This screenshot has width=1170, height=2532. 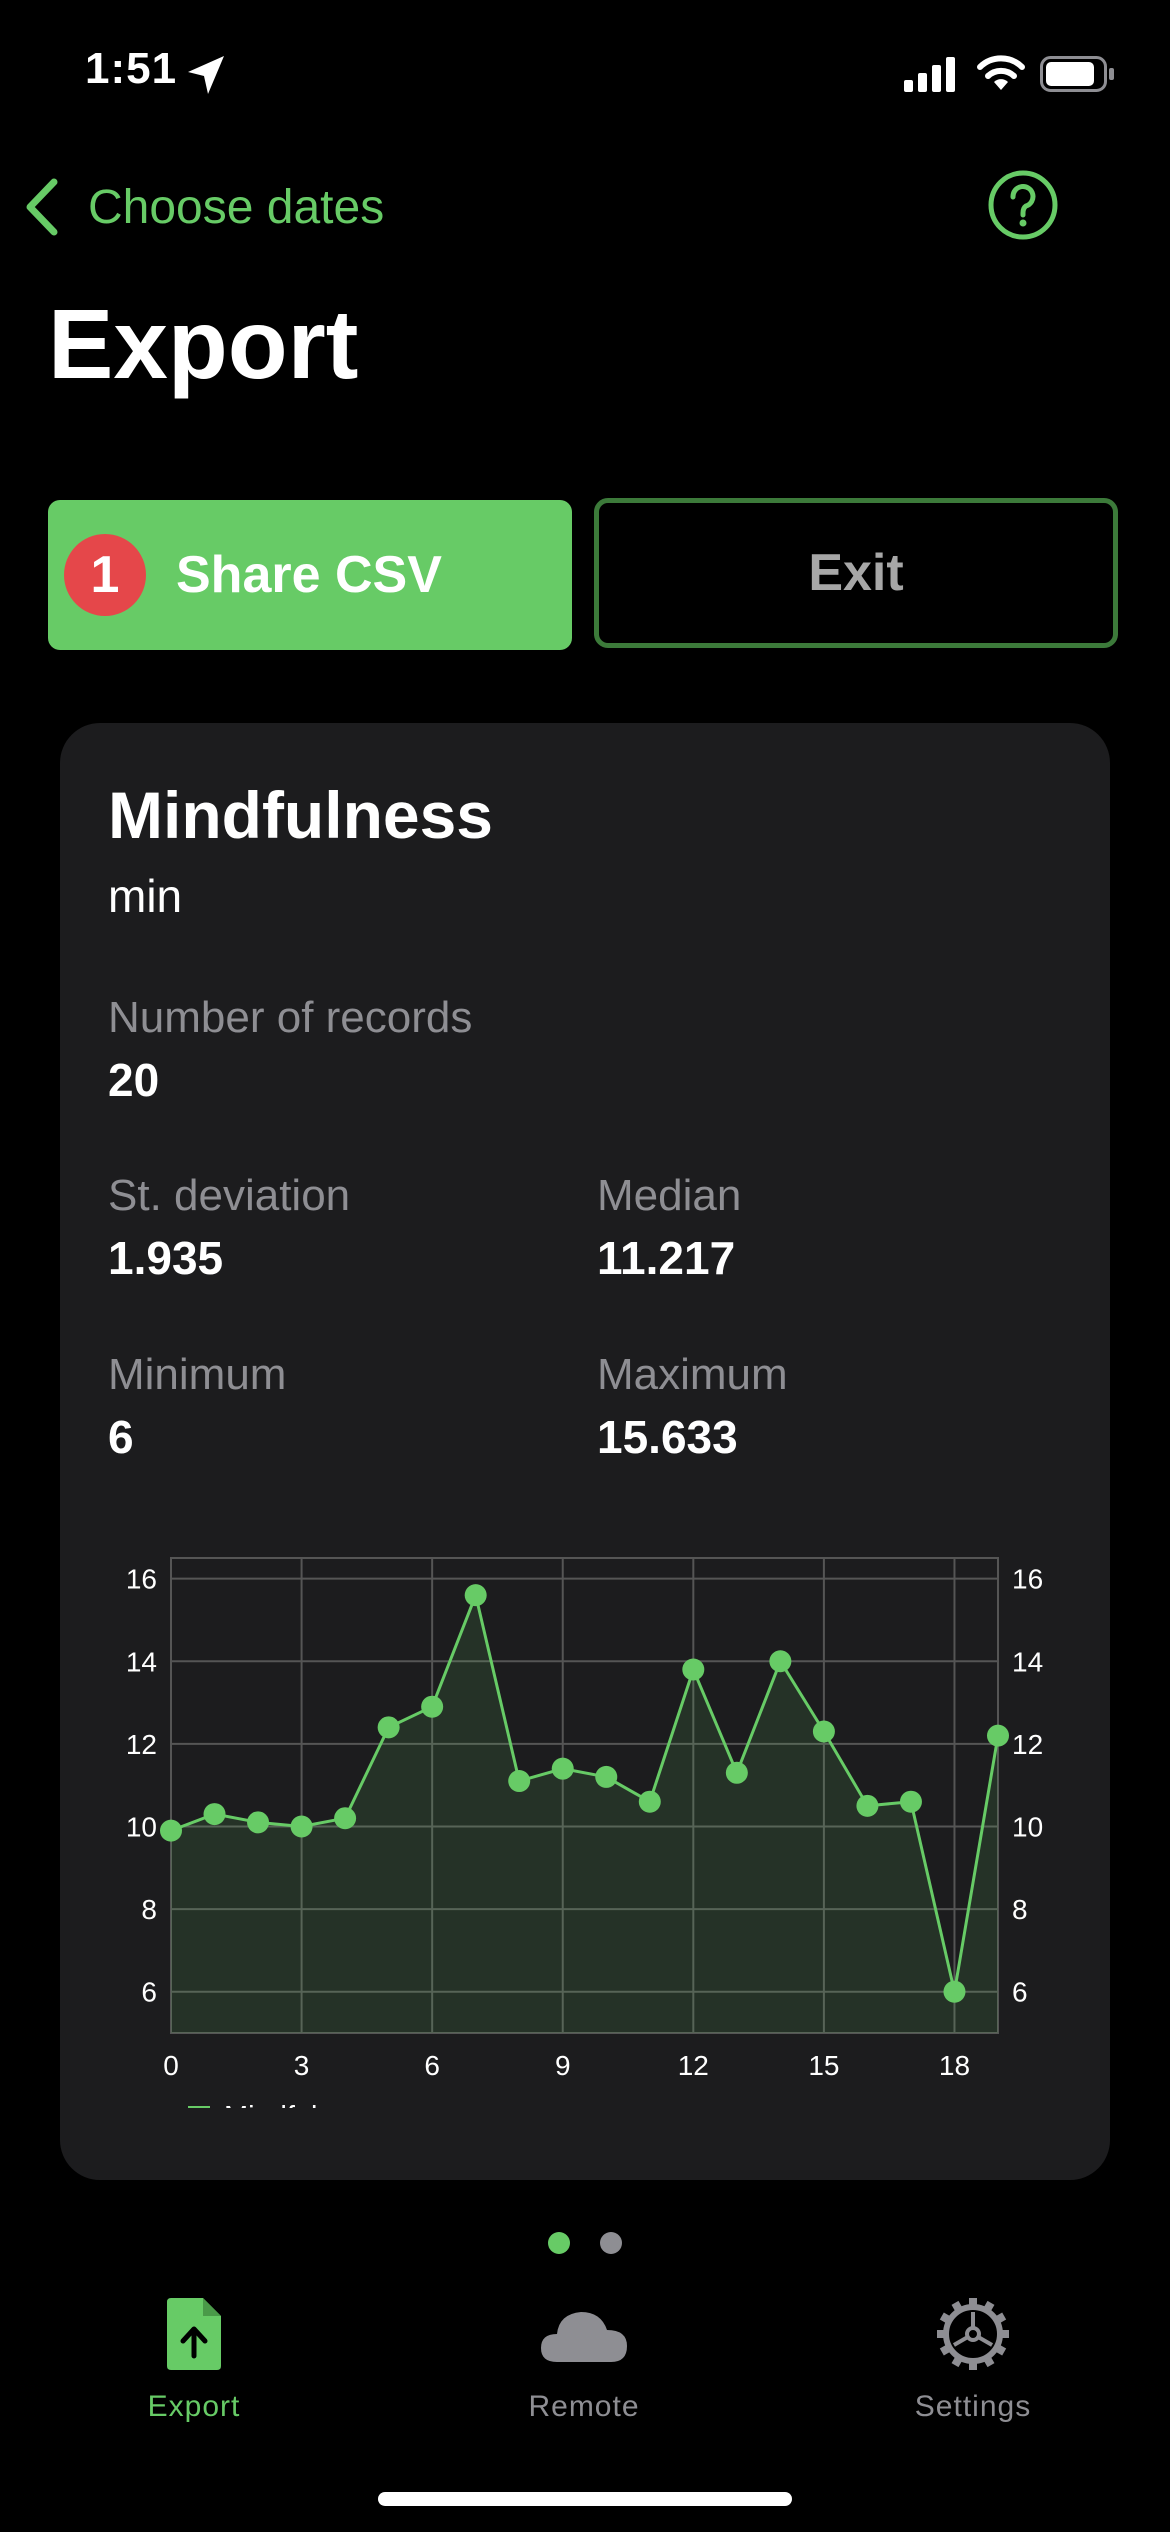 I want to click on x-tick-label: 18, so click(x=954, y=2065).